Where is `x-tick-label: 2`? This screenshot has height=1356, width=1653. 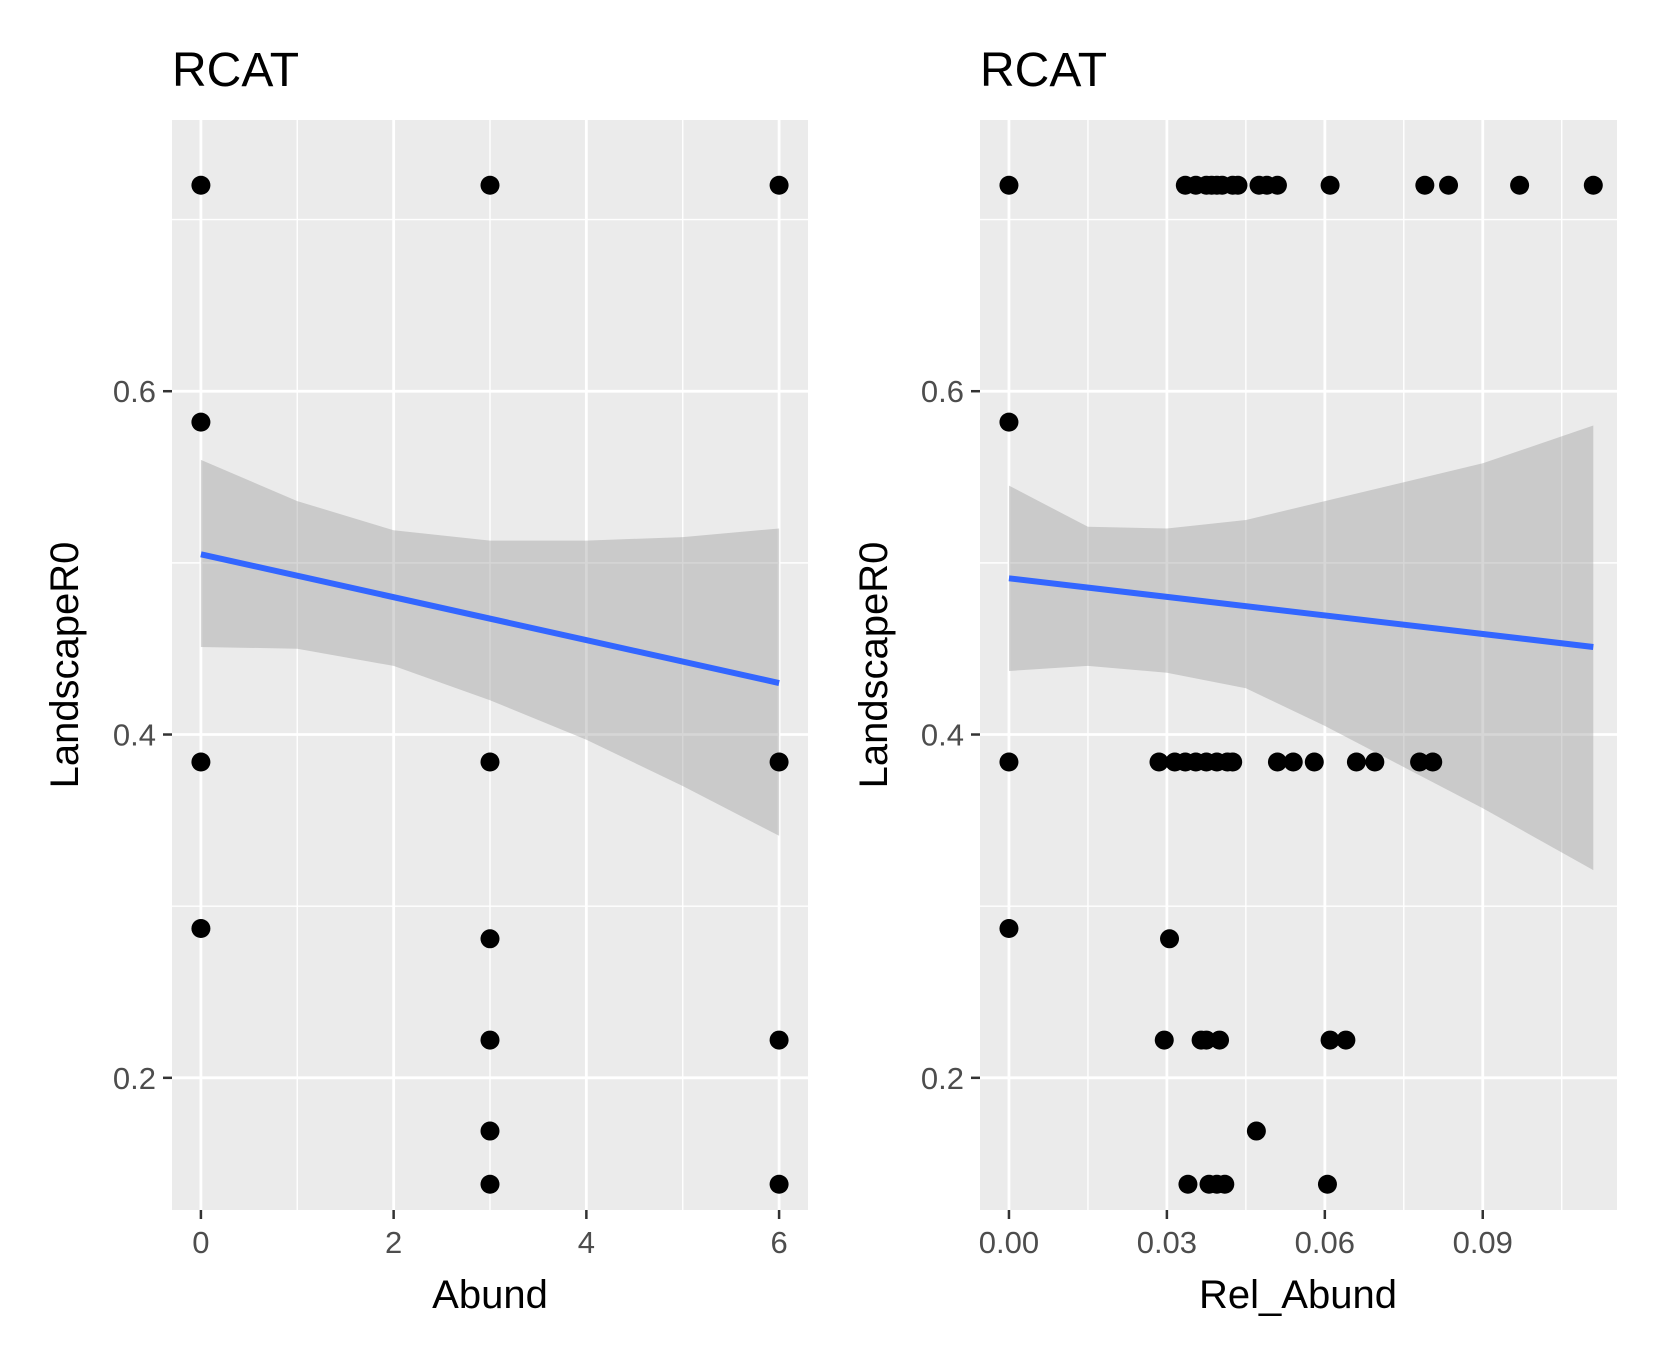 x-tick-label: 2 is located at coordinates (393, 1242).